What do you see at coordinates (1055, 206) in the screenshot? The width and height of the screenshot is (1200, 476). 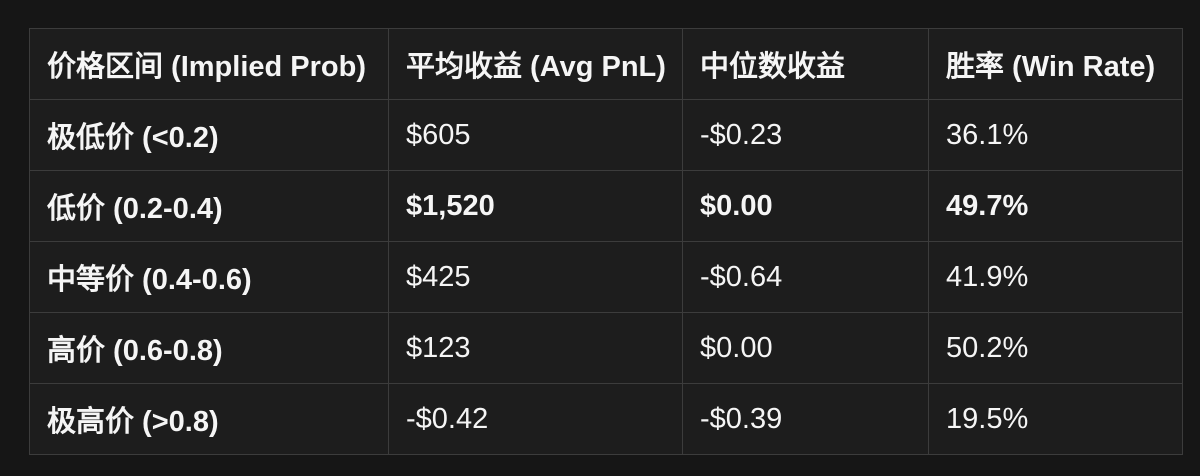 I see `cell-win-rate: 49.7%` at bounding box center [1055, 206].